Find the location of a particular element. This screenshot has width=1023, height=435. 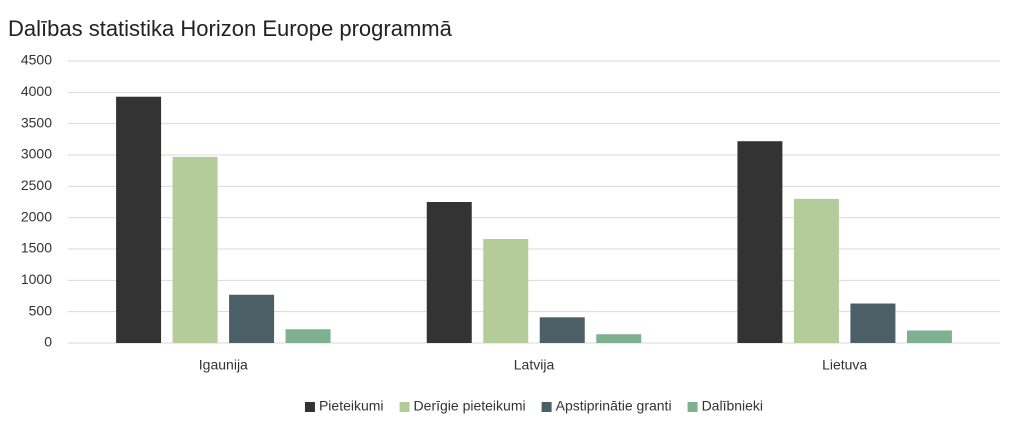

x-tick-label: Latvija is located at coordinates (534, 365).